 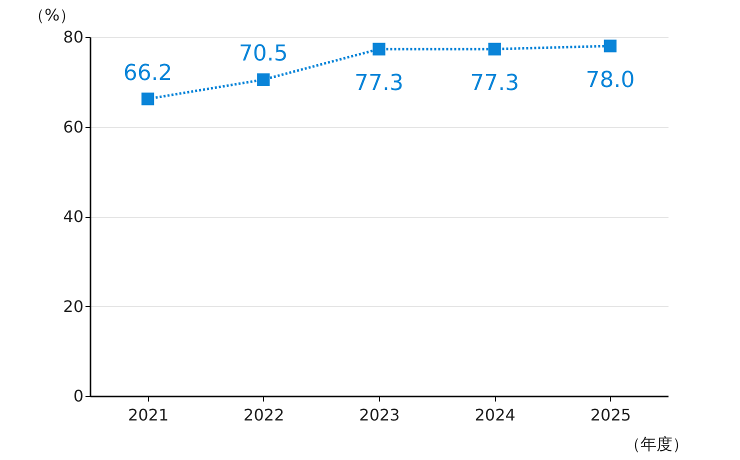 What do you see at coordinates (379, 415) in the screenshot?
I see `x-tick-label: 2023` at bounding box center [379, 415].